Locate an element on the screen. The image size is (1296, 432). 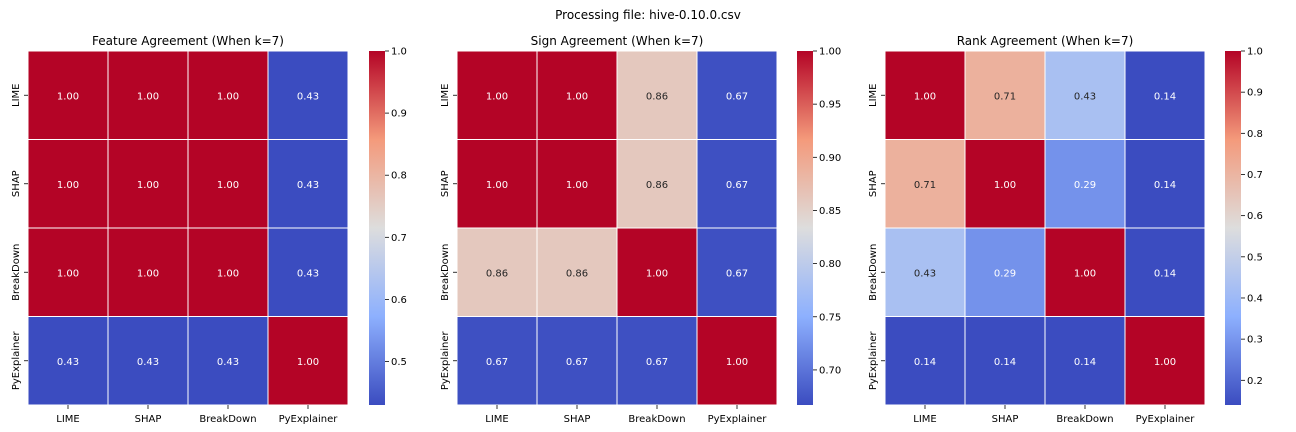
heatmap-title: Rank Agreement (When k=7) is located at coordinates (1045, 41).